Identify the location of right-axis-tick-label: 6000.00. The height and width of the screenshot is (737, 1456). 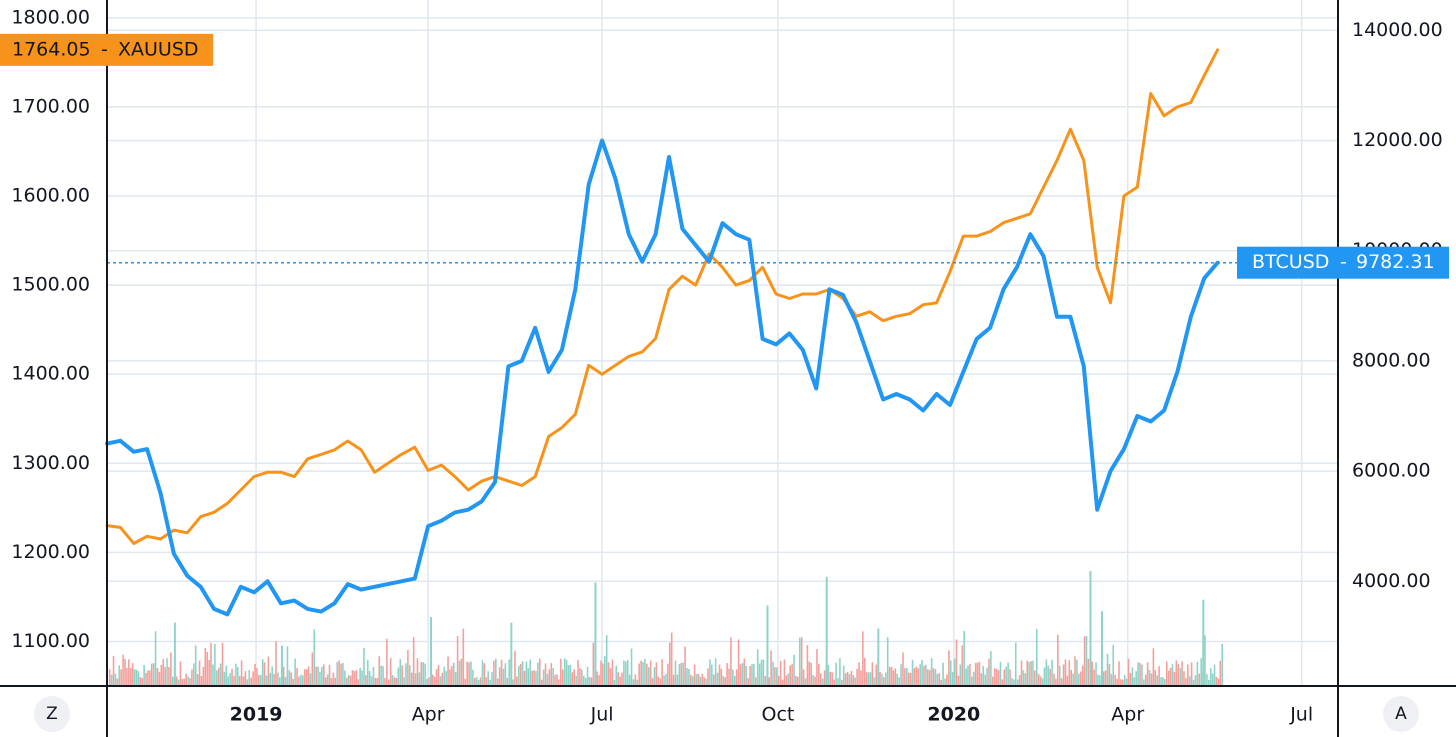
(1391, 471).